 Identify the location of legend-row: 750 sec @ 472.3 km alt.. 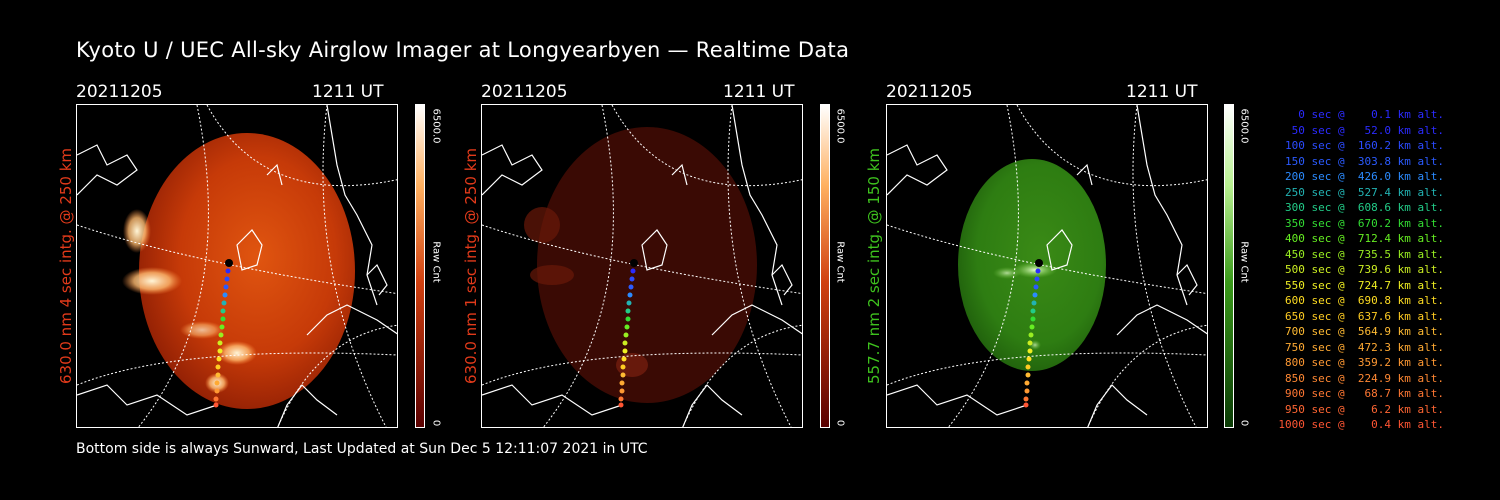
(1361, 347).